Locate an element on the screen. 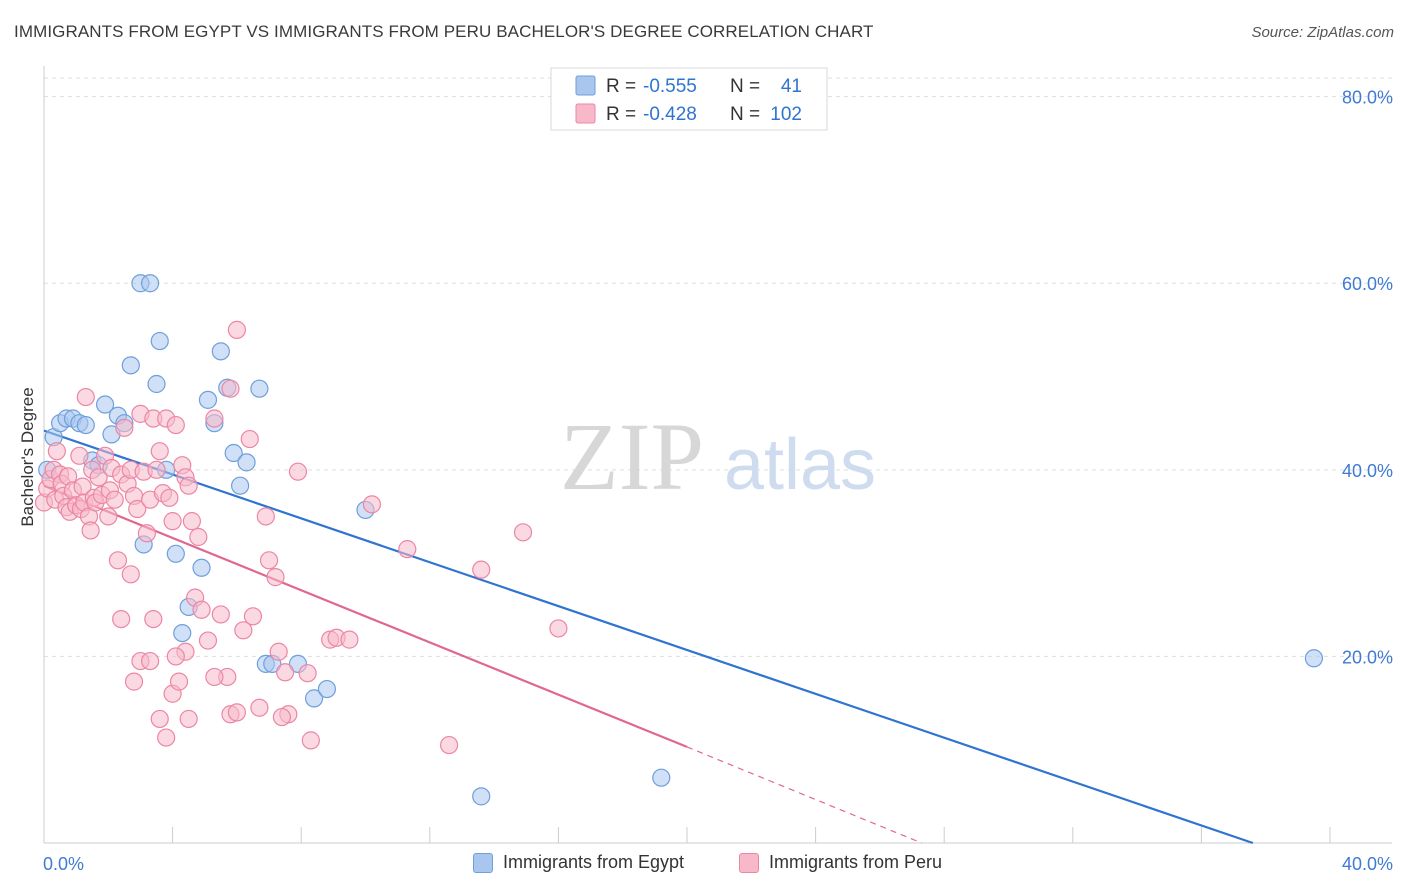 The image size is (1406, 892). legend-swatch-peru is located at coordinates (585, 113).